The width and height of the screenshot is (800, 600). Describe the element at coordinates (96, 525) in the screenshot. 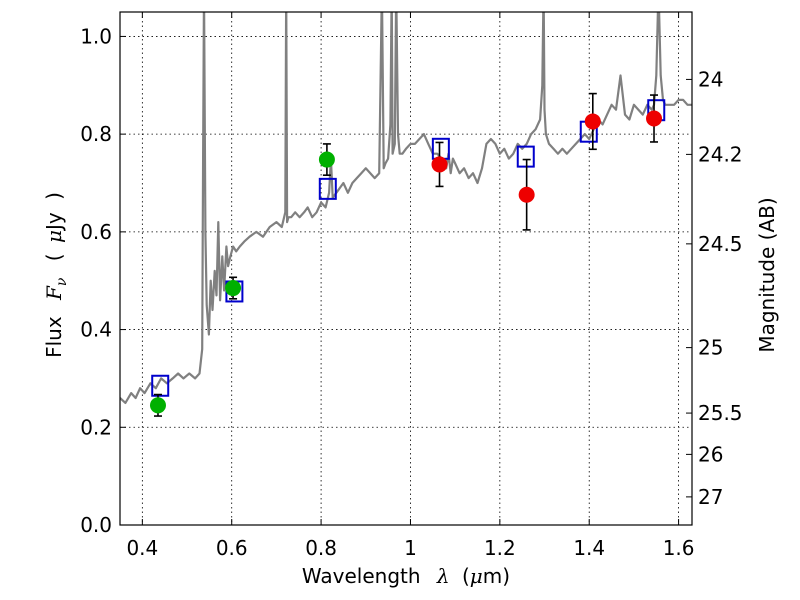

I see `y-tick-label: 0.0` at that location.